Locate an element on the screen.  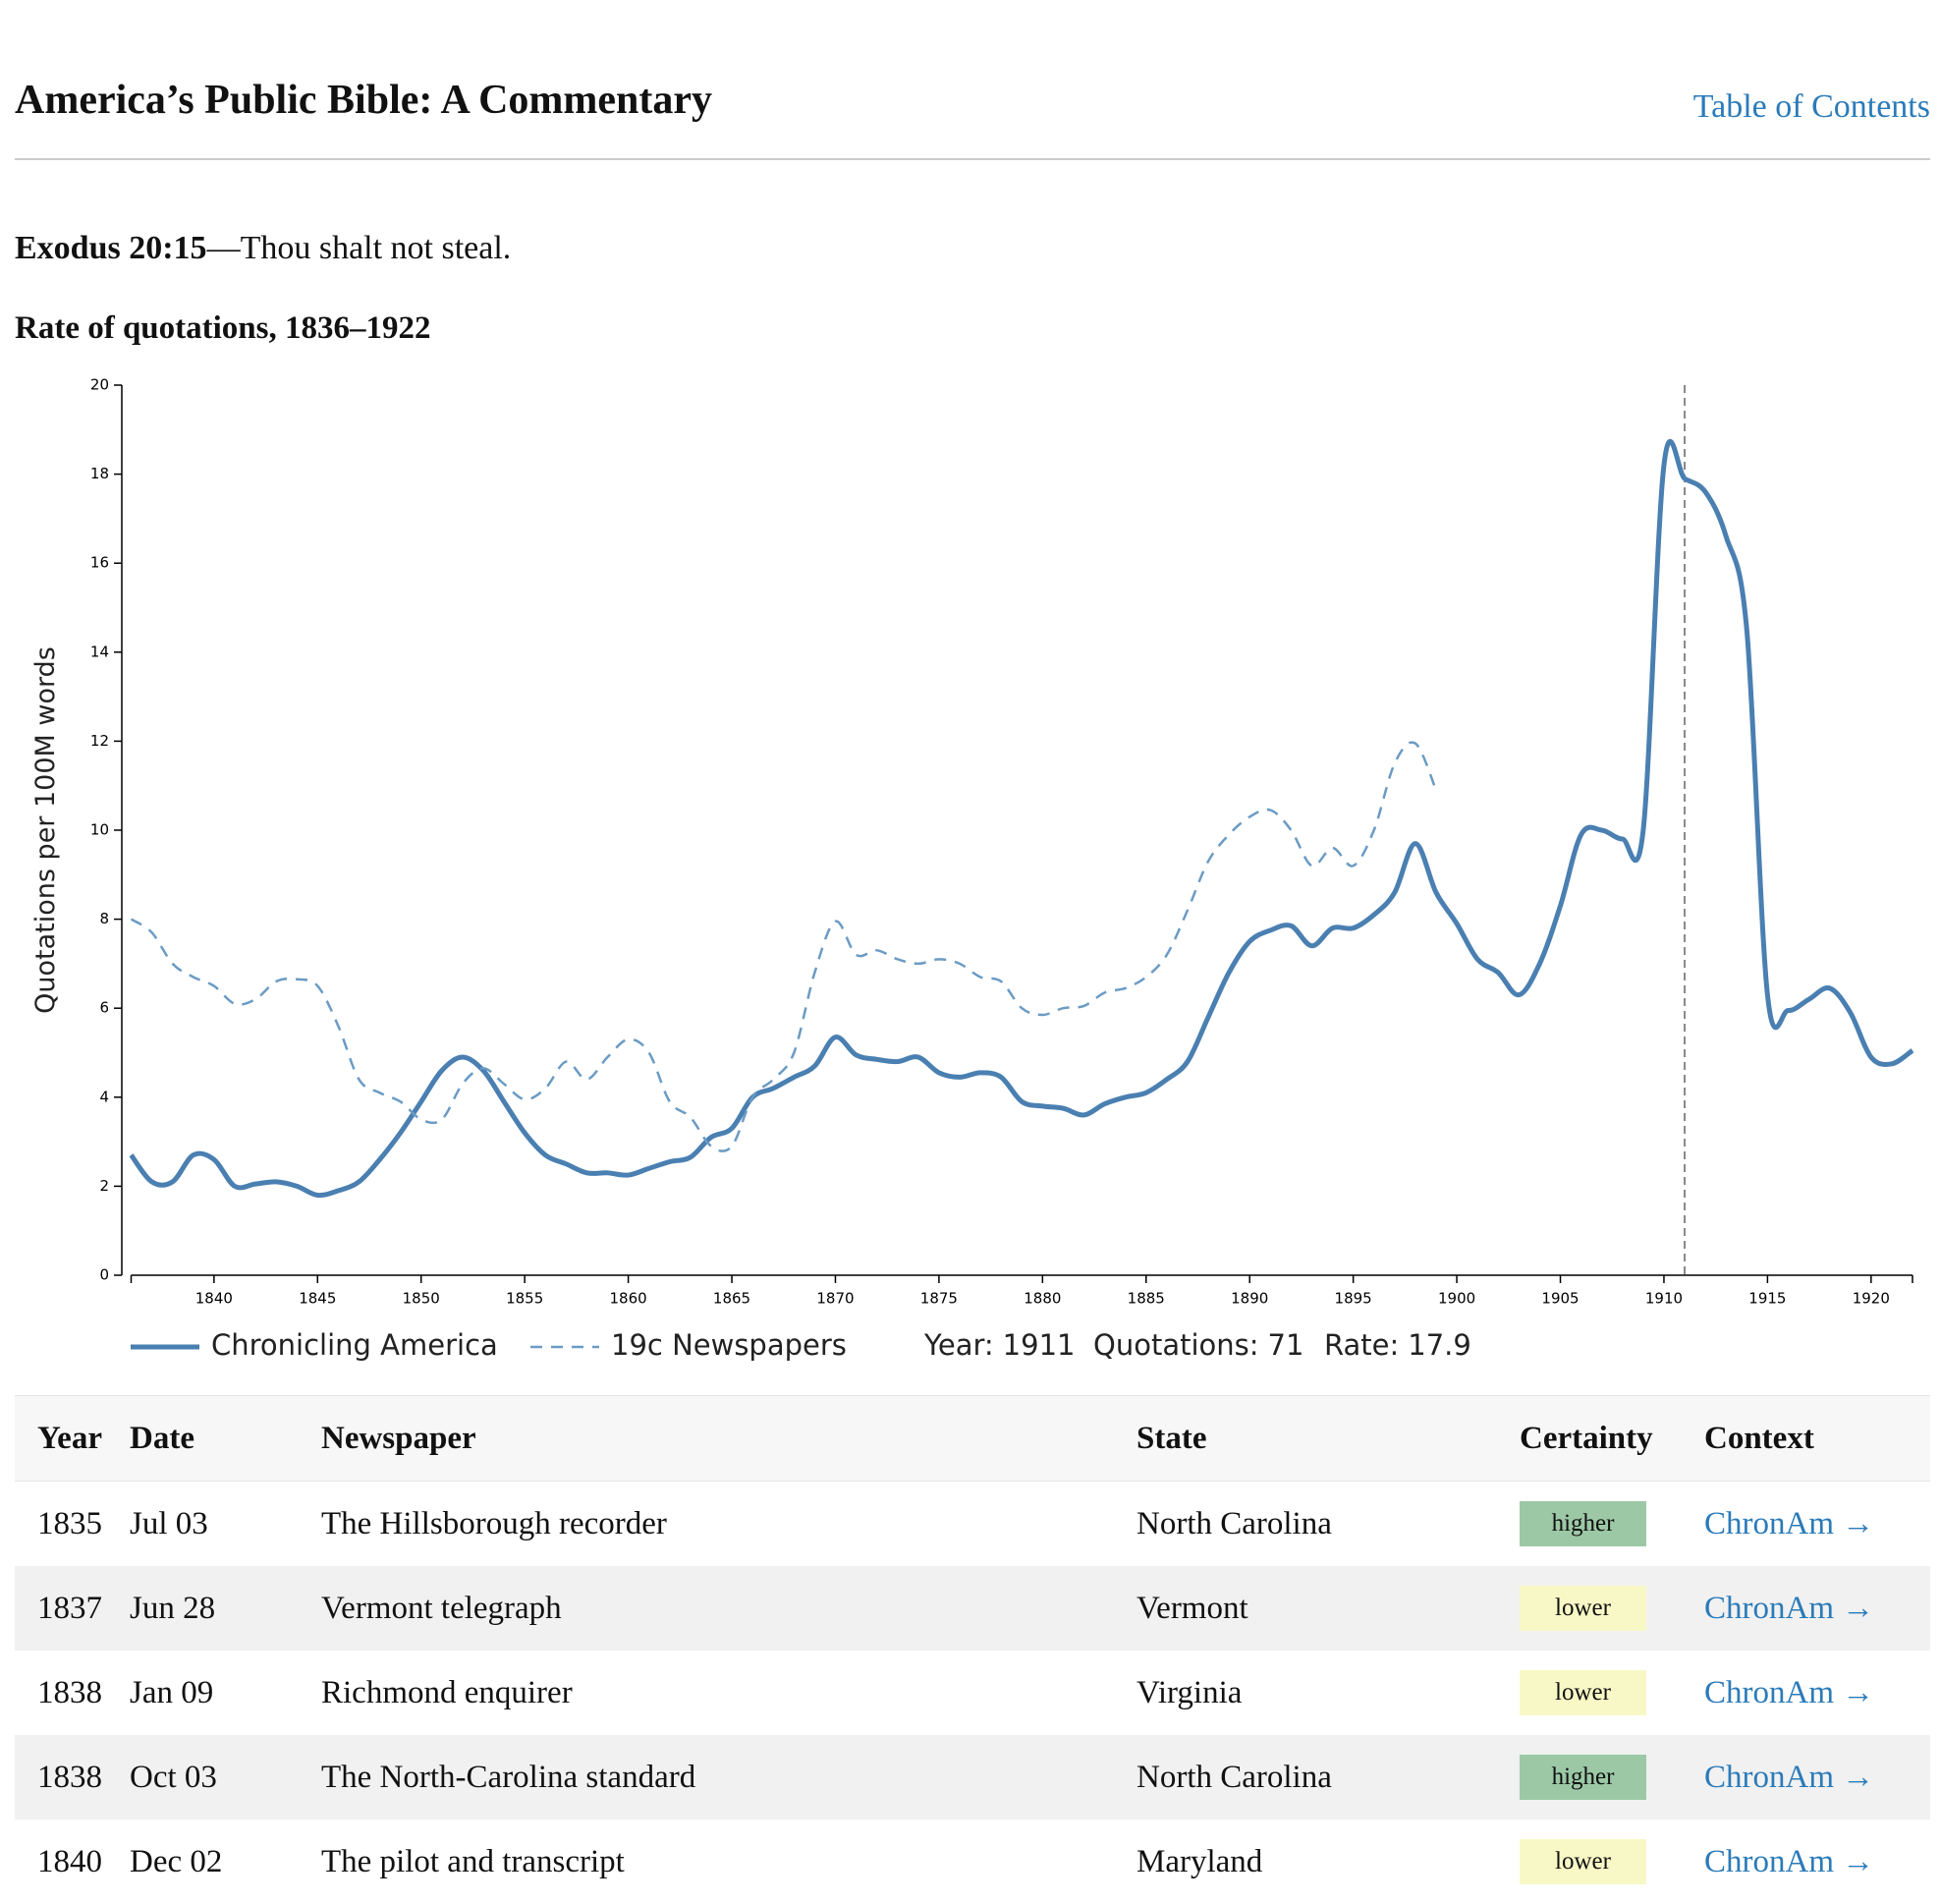
site-title: America’s Public Bible: A Commentary is located at coordinates (363, 100).